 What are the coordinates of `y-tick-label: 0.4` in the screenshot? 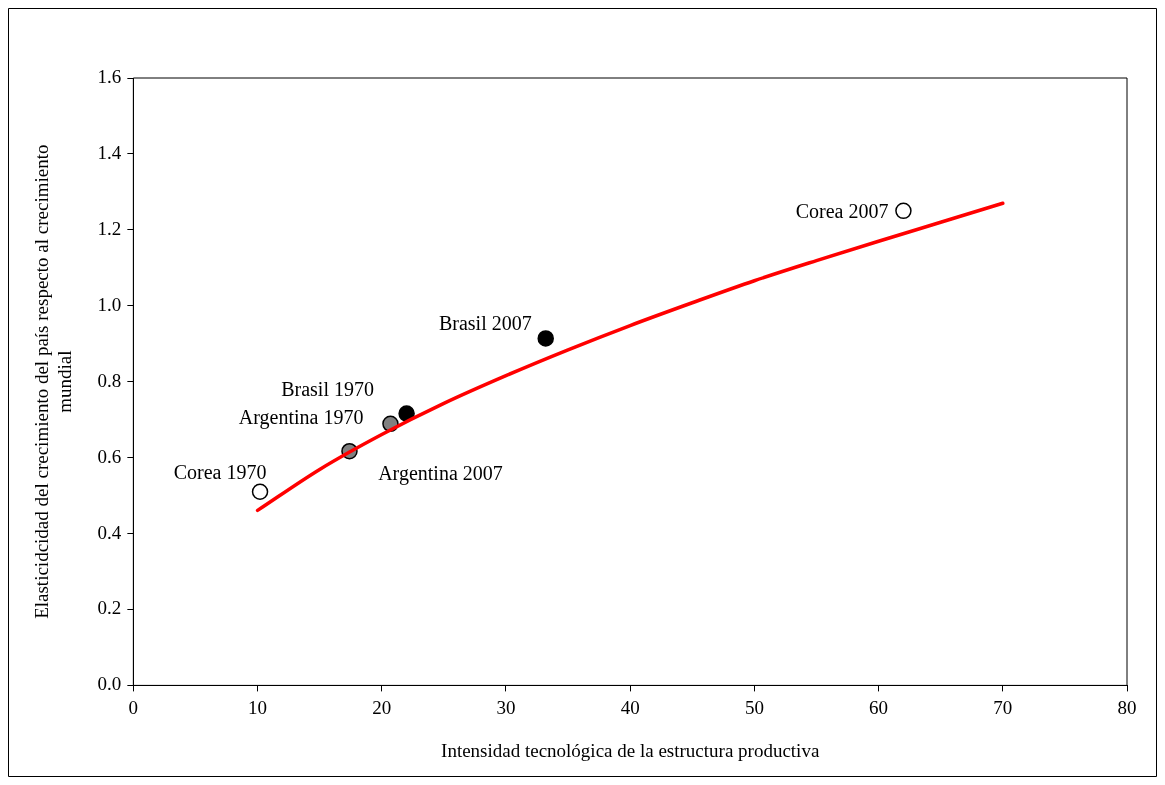 It's located at (109, 532).